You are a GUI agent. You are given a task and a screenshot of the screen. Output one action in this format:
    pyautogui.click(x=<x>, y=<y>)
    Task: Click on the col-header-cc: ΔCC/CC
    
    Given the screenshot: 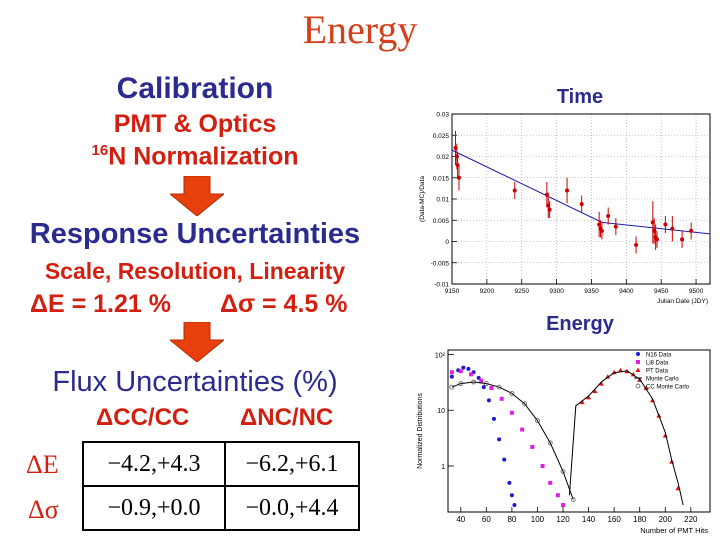 What is the action you would take?
    pyautogui.click(x=143, y=417)
    